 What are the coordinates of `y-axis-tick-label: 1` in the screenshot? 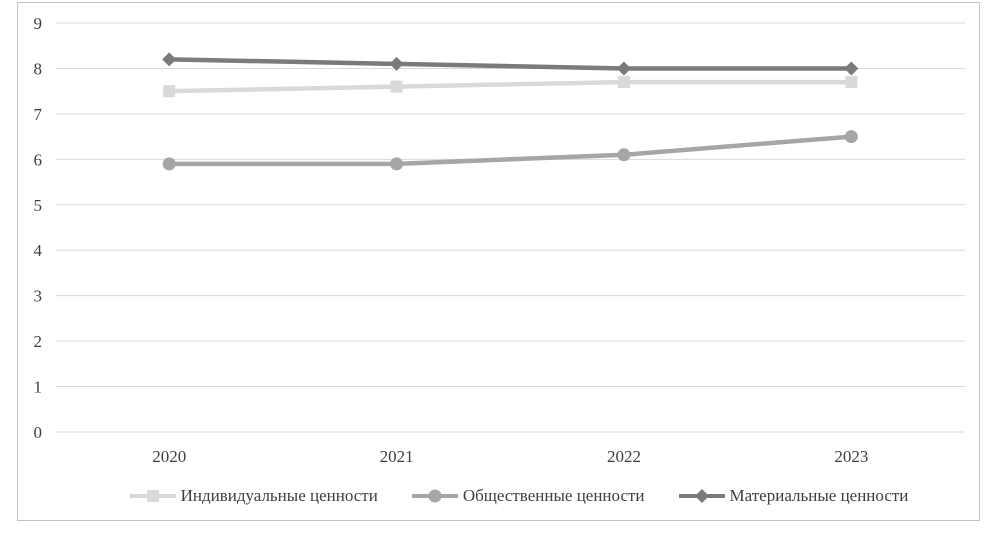 It's located at (38, 387).